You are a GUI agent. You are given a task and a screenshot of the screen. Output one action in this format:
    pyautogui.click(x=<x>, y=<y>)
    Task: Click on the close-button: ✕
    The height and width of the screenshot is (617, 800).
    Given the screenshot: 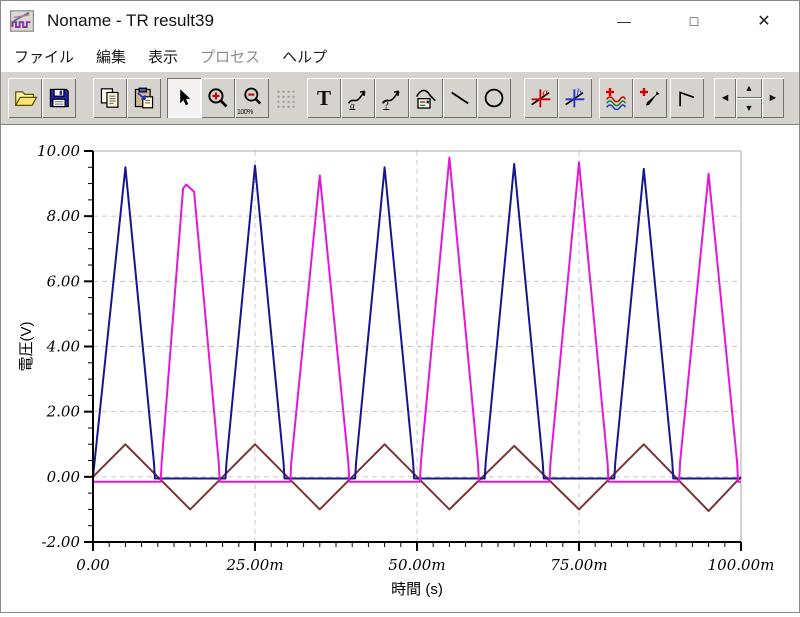 What is the action you would take?
    pyautogui.click(x=764, y=21)
    